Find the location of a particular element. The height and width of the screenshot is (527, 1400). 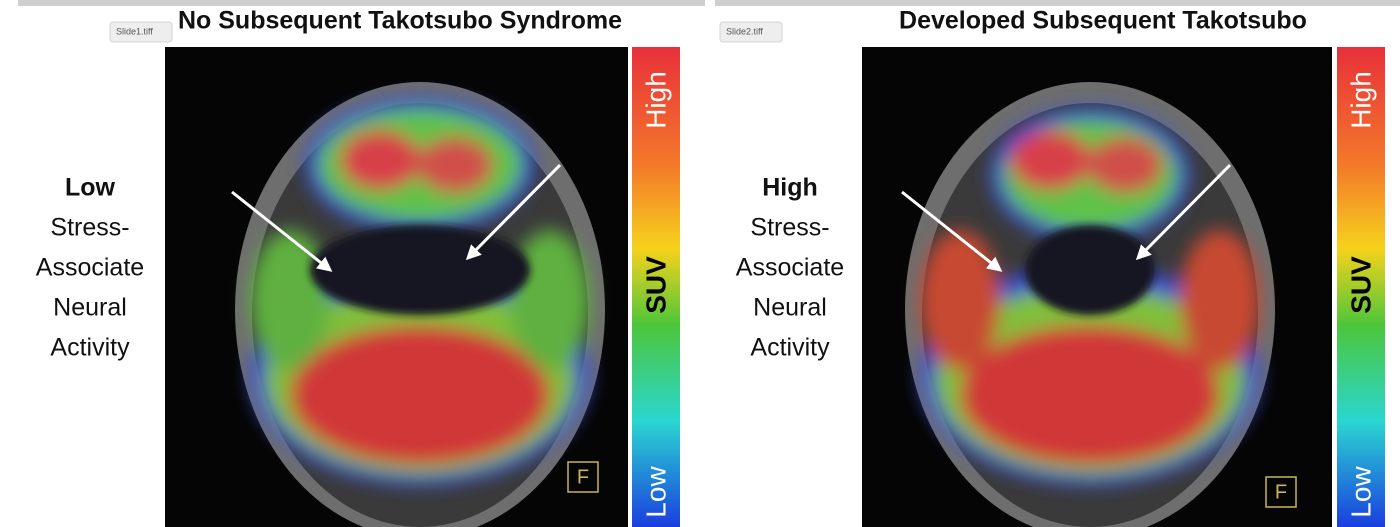

file-tab-label: Slide2.tiff is located at coordinates (744, 31).